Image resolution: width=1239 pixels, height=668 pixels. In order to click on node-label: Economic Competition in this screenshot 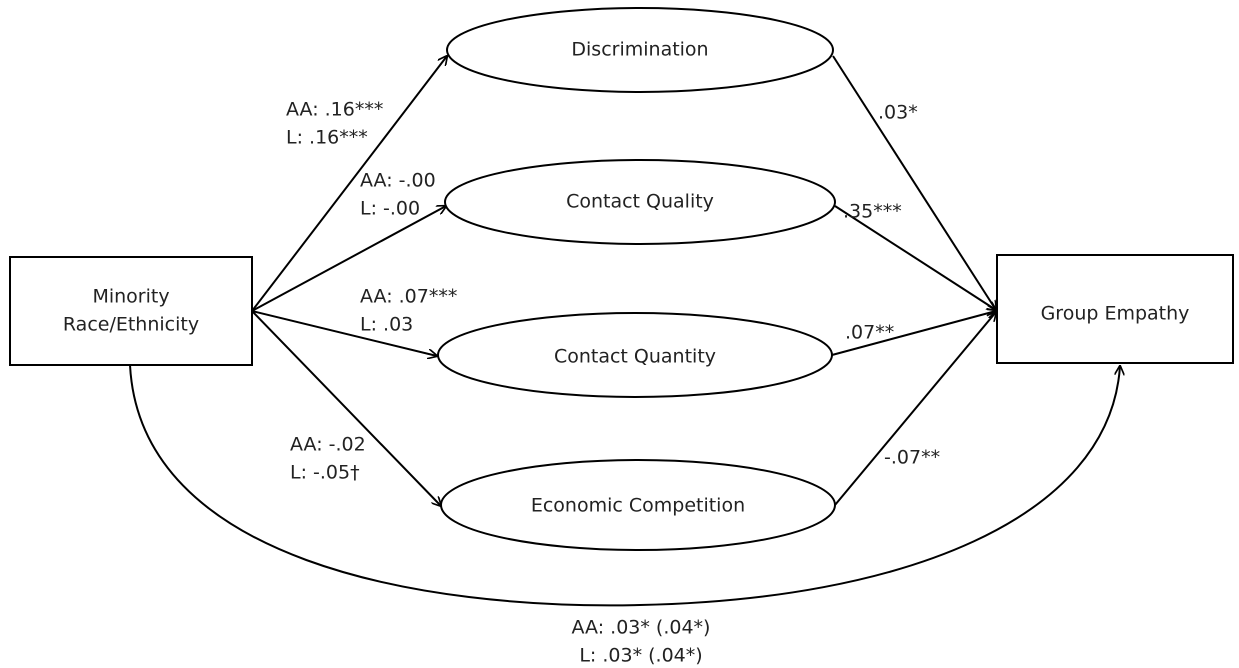, I will do `click(638, 506)`.